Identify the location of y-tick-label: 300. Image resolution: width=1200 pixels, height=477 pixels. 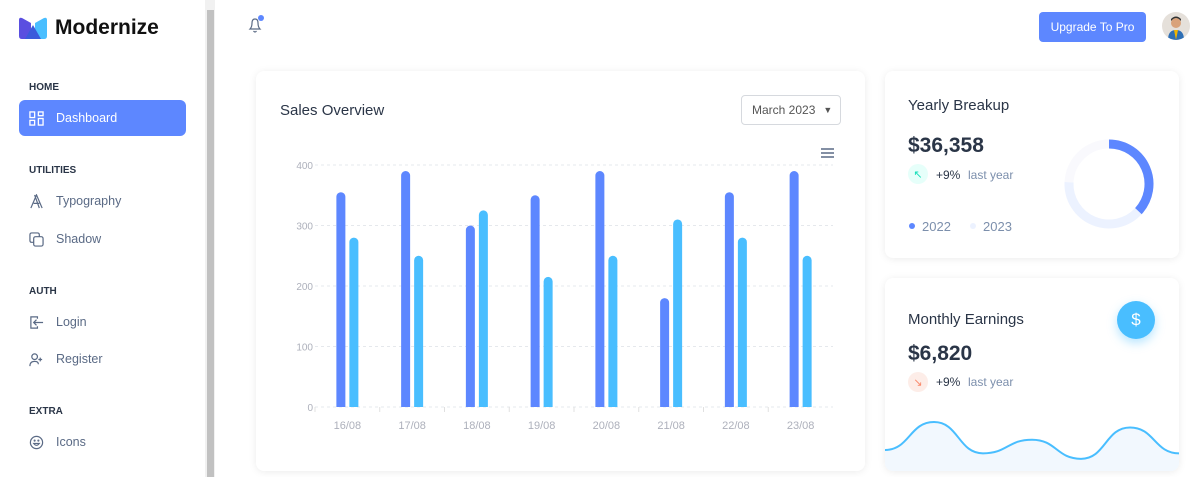
(304, 227).